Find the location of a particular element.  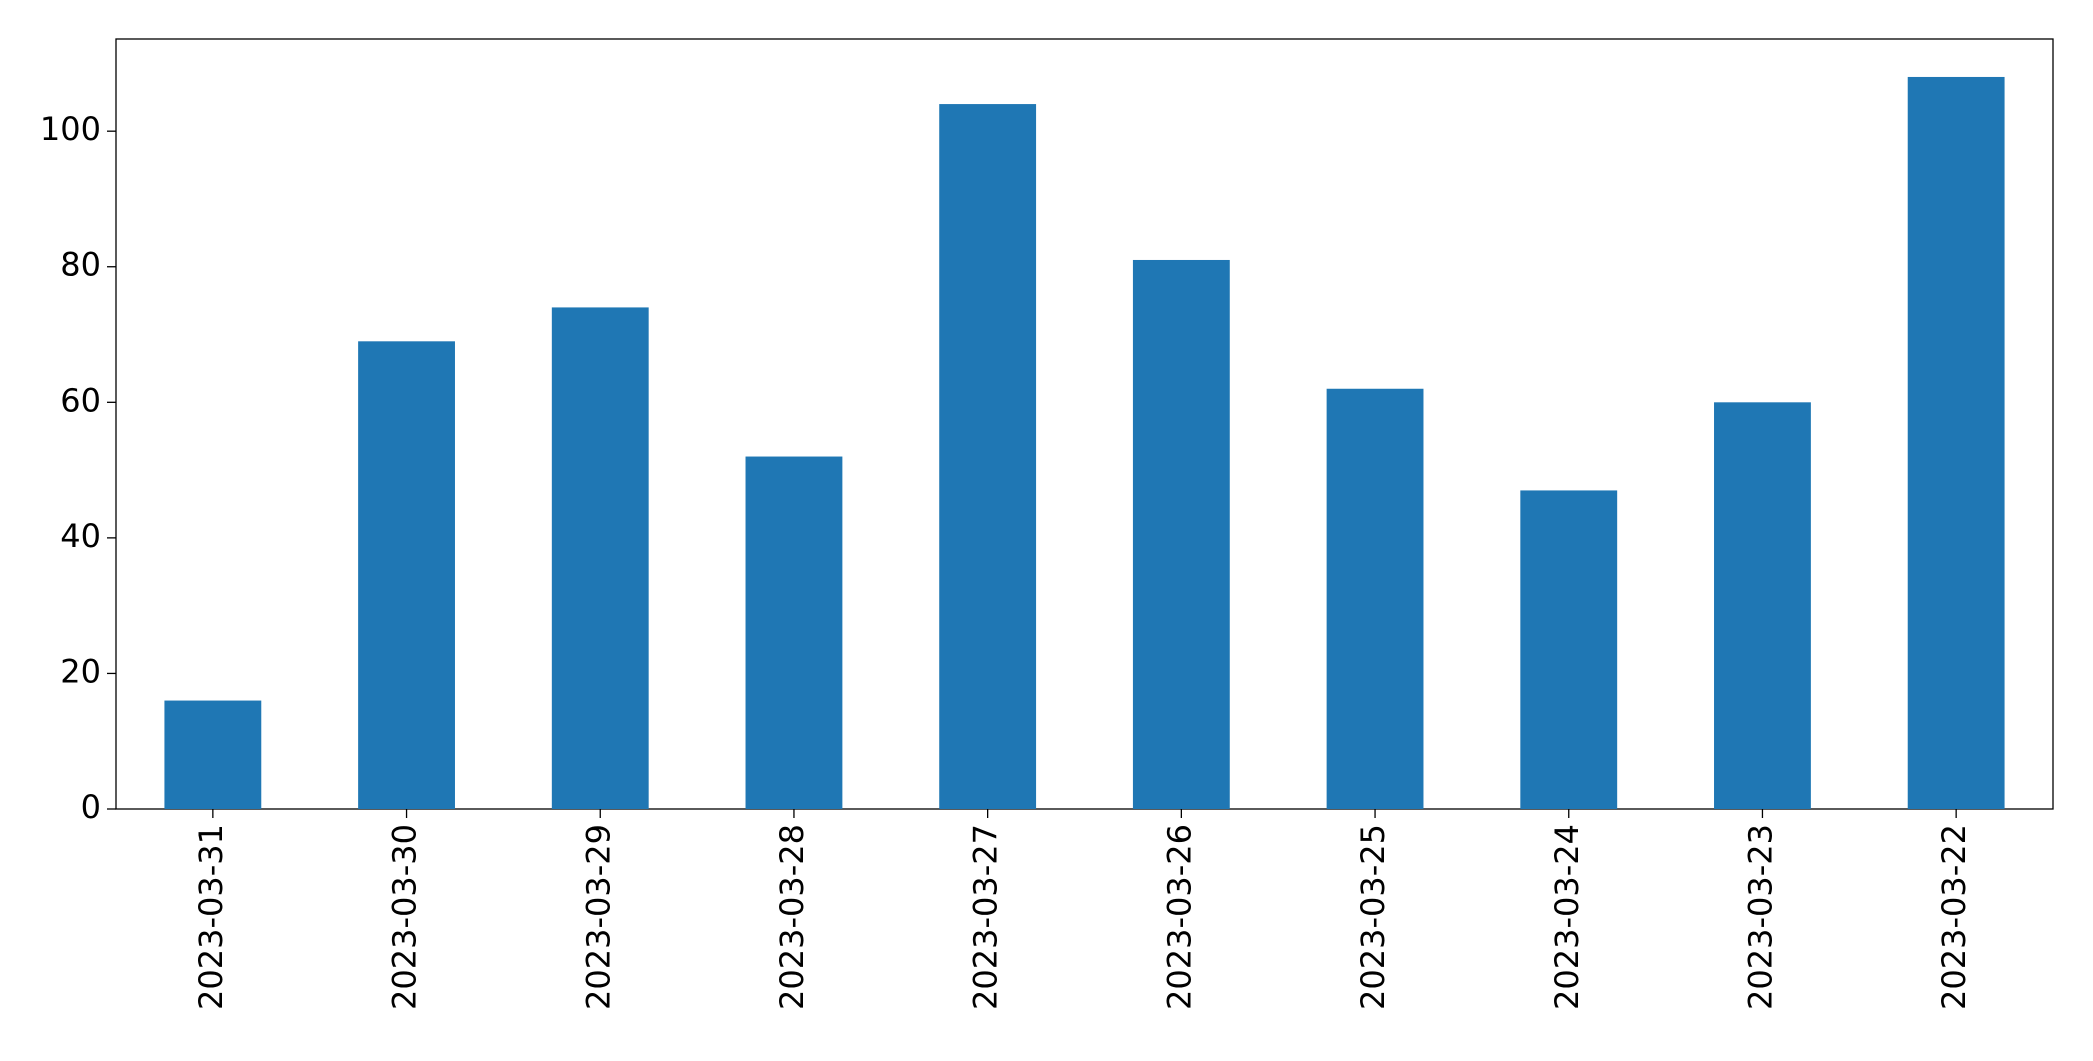

x-tick-label: 2023-03-27 is located at coordinates (986, 917).